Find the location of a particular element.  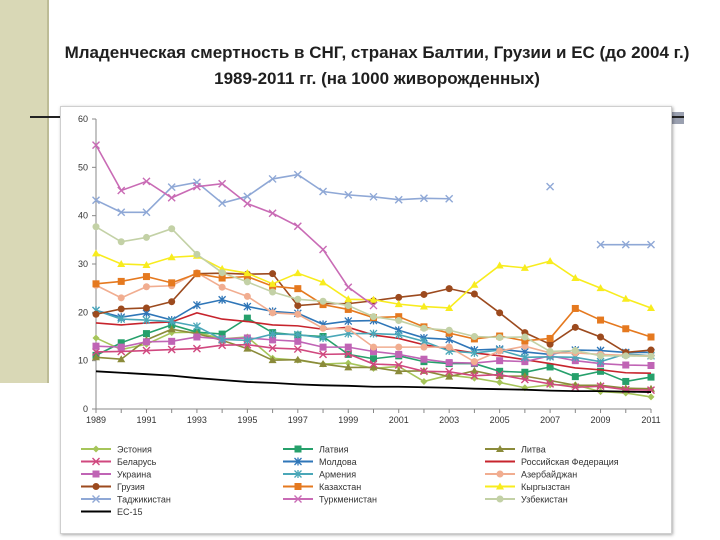

y-tick-label: 40 is located at coordinates (83, 216).